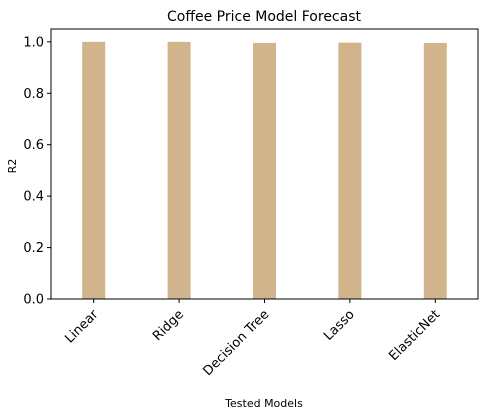 The image size is (494, 417). I want to click on x-tick-label: Linear, so click(82, 327).